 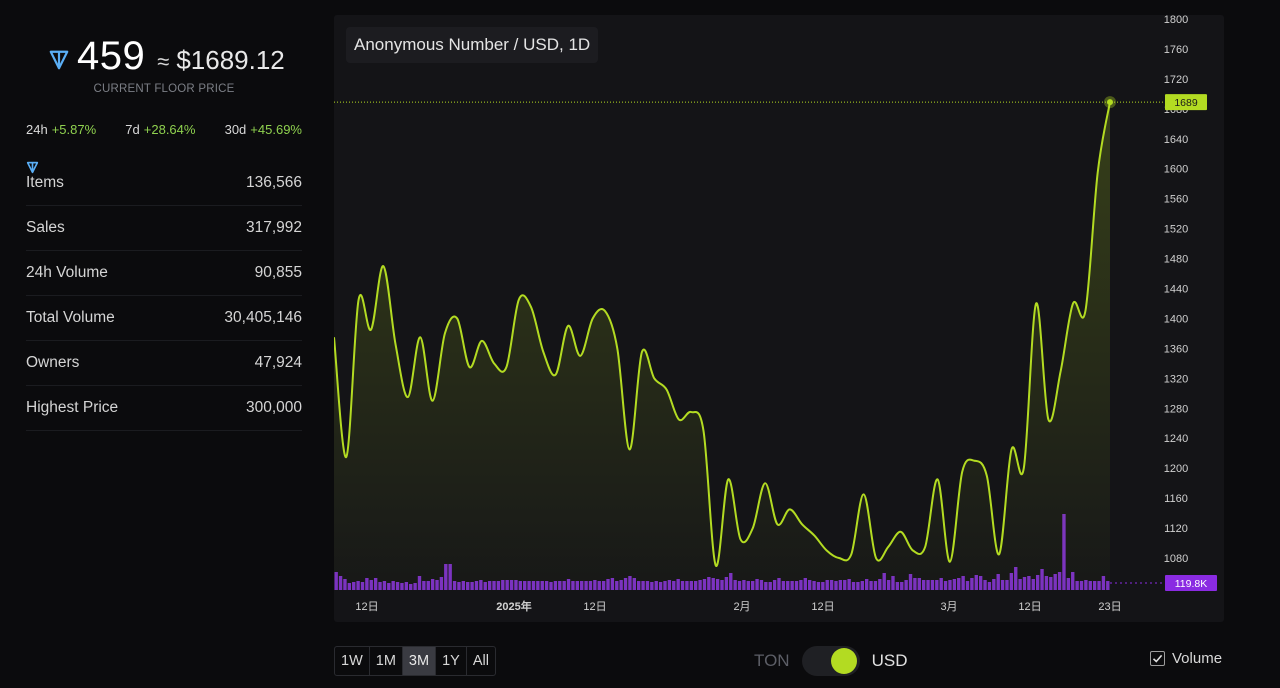 What do you see at coordinates (472, 45) in the screenshot?
I see `chart-title: Anonymous Number / USD, 1D` at bounding box center [472, 45].